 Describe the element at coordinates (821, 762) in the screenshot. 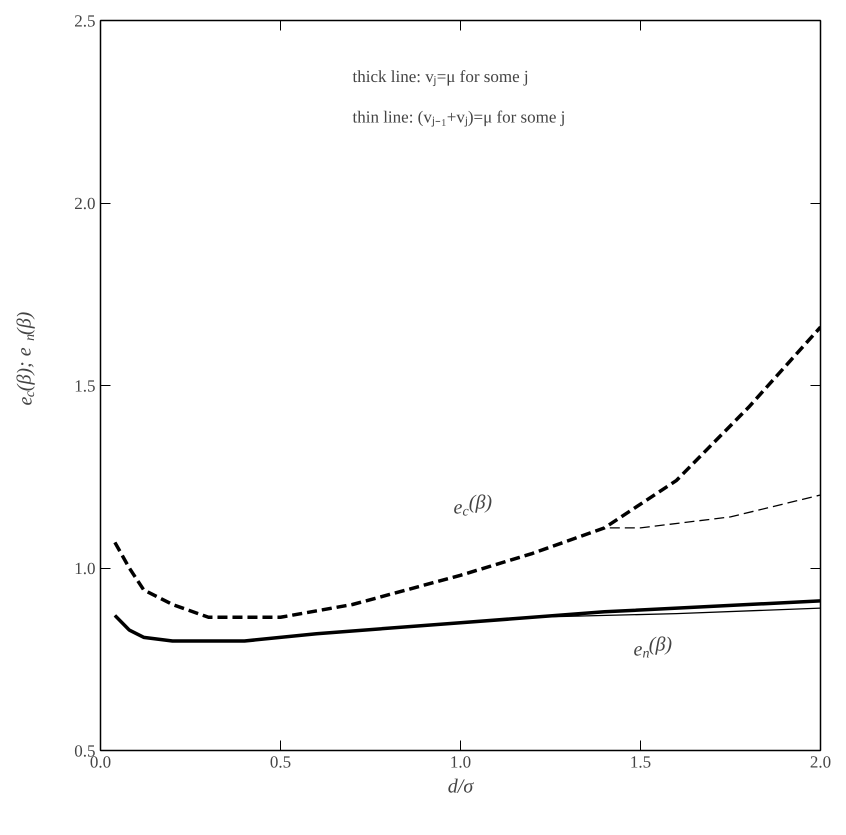

I see `x-tick-label: 2.0` at that location.